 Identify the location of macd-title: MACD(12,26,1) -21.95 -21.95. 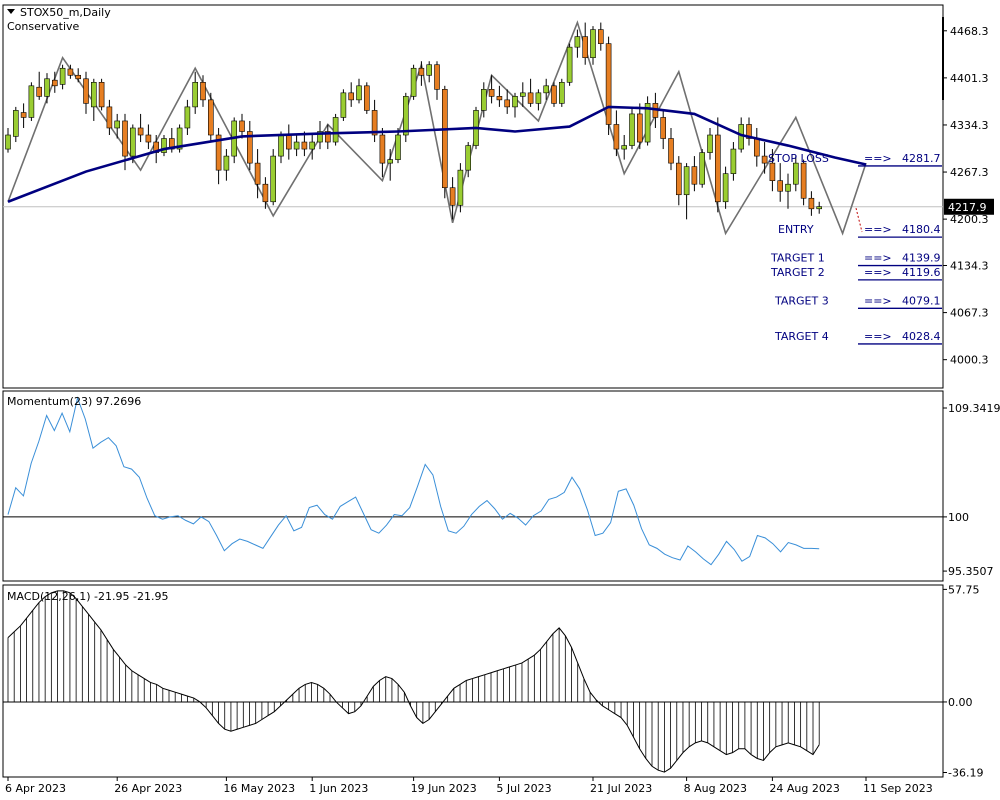
(87, 596).